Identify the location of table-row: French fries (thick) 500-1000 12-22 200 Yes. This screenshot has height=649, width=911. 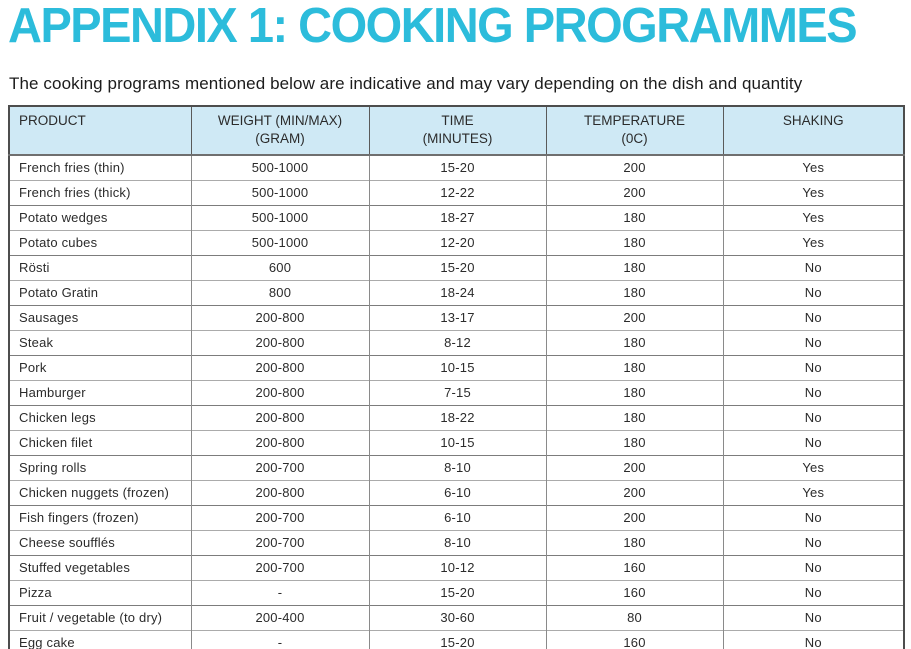
(456, 193).